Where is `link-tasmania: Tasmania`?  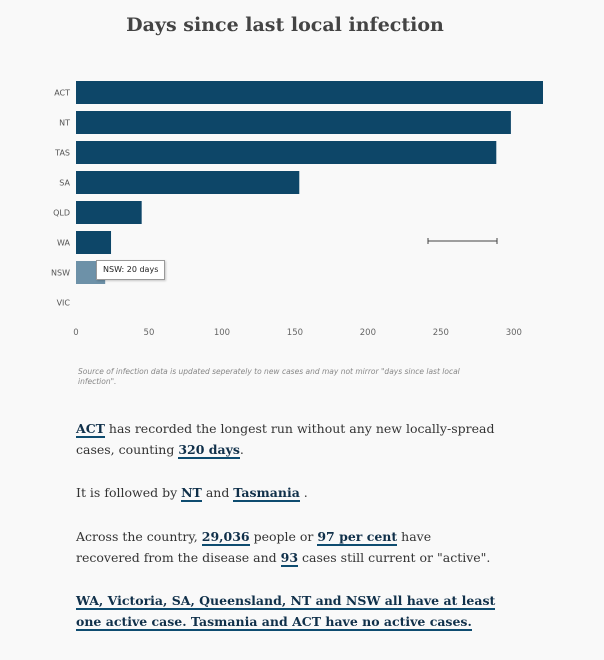
link-tasmania: Tasmania is located at coordinates (266, 493).